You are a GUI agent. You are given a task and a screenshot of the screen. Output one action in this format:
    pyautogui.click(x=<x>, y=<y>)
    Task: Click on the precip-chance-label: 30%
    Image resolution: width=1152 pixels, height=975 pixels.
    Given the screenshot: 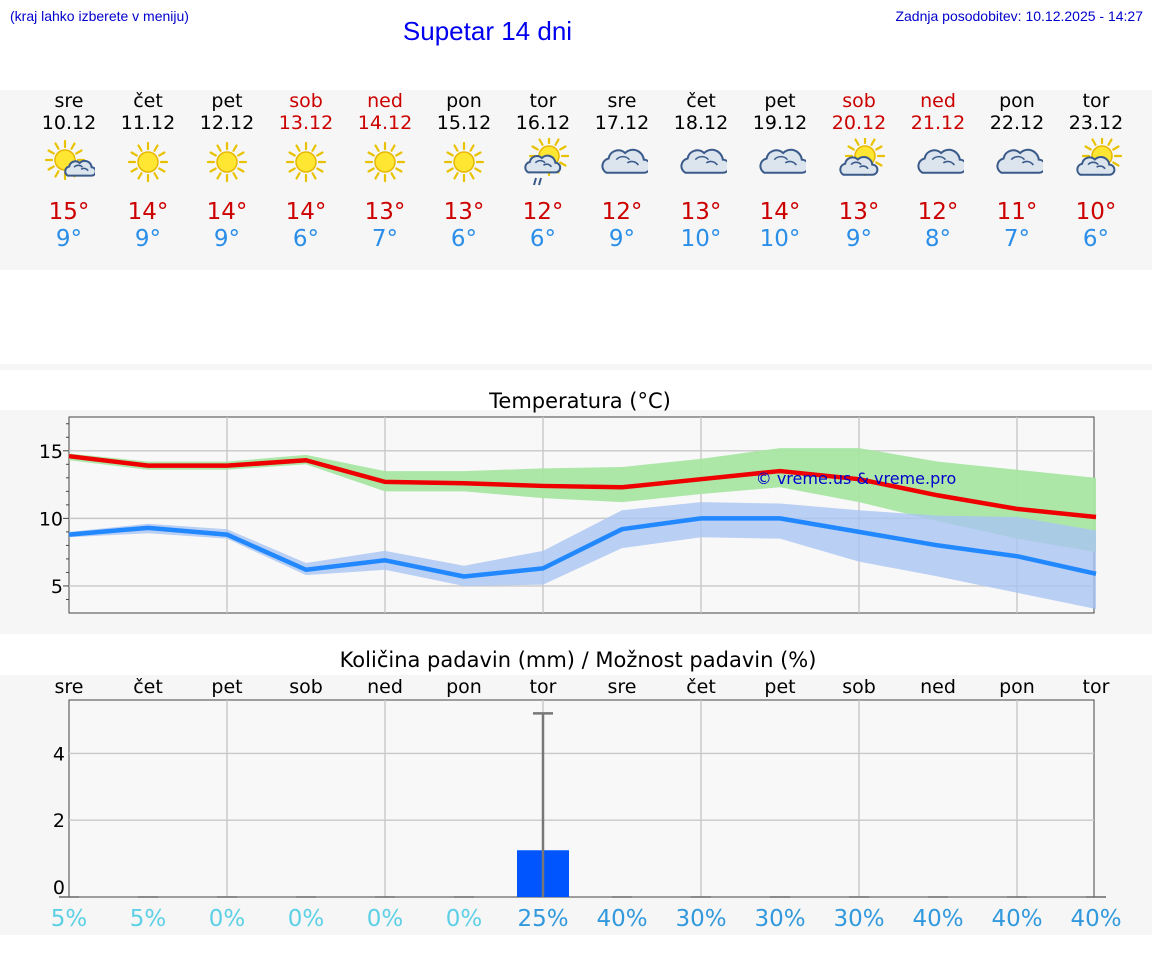 What is the action you would take?
    pyautogui.click(x=779, y=919)
    